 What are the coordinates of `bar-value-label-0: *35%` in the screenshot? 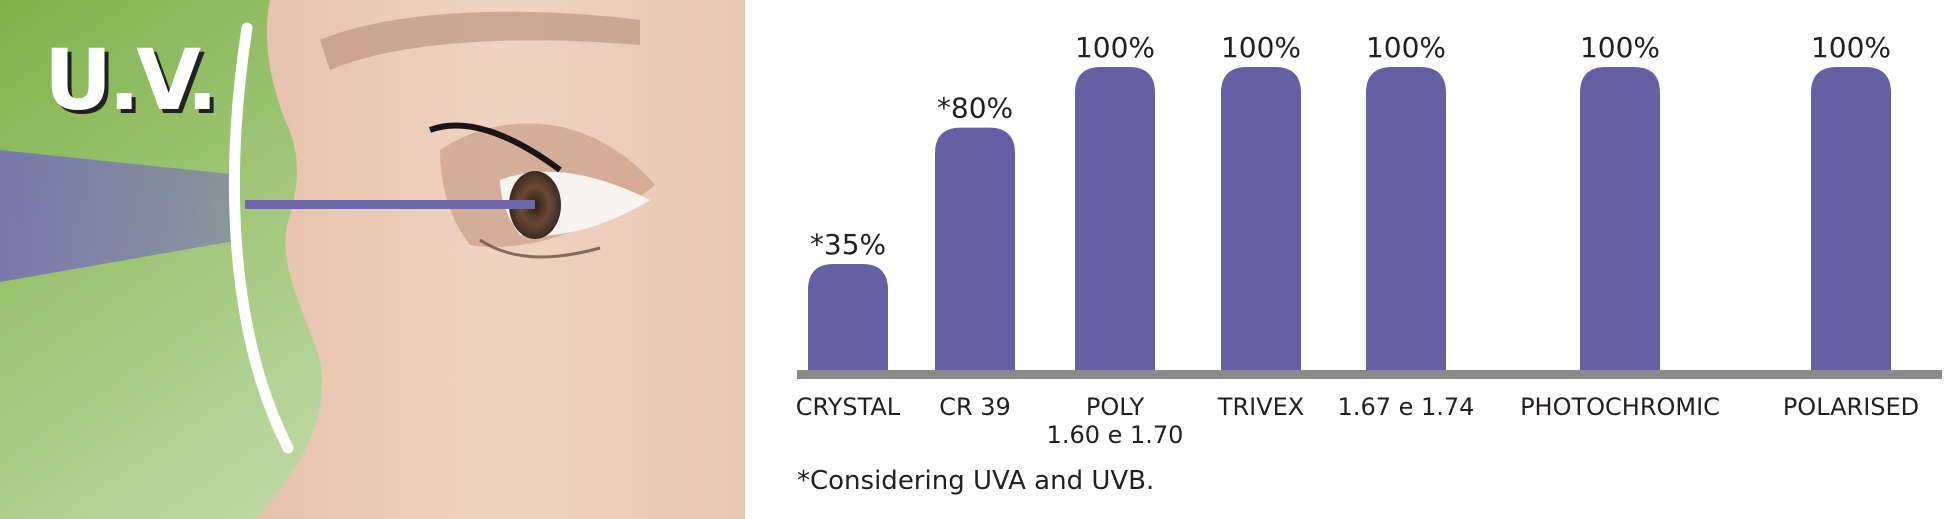 It's located at (848, 244).